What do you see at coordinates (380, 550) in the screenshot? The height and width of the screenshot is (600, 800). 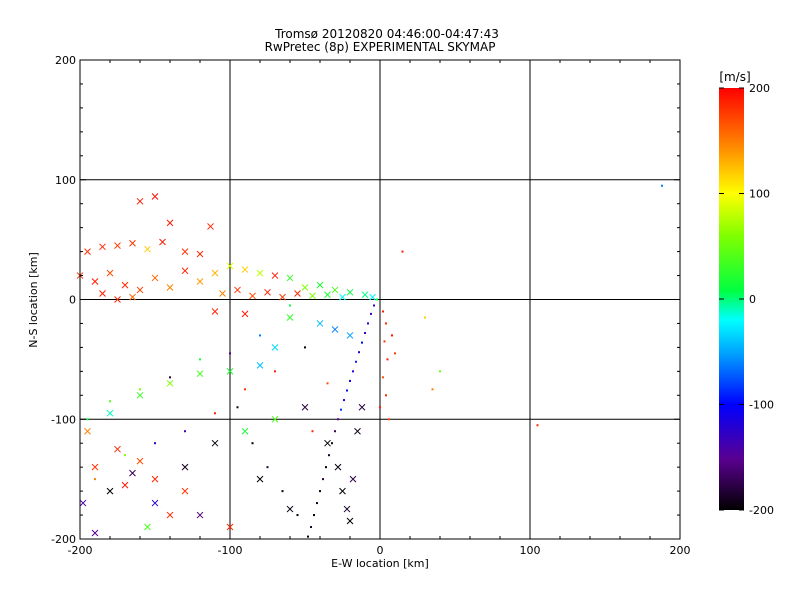 I see `x-tick-label: 0` at bounding box center [380, 550].